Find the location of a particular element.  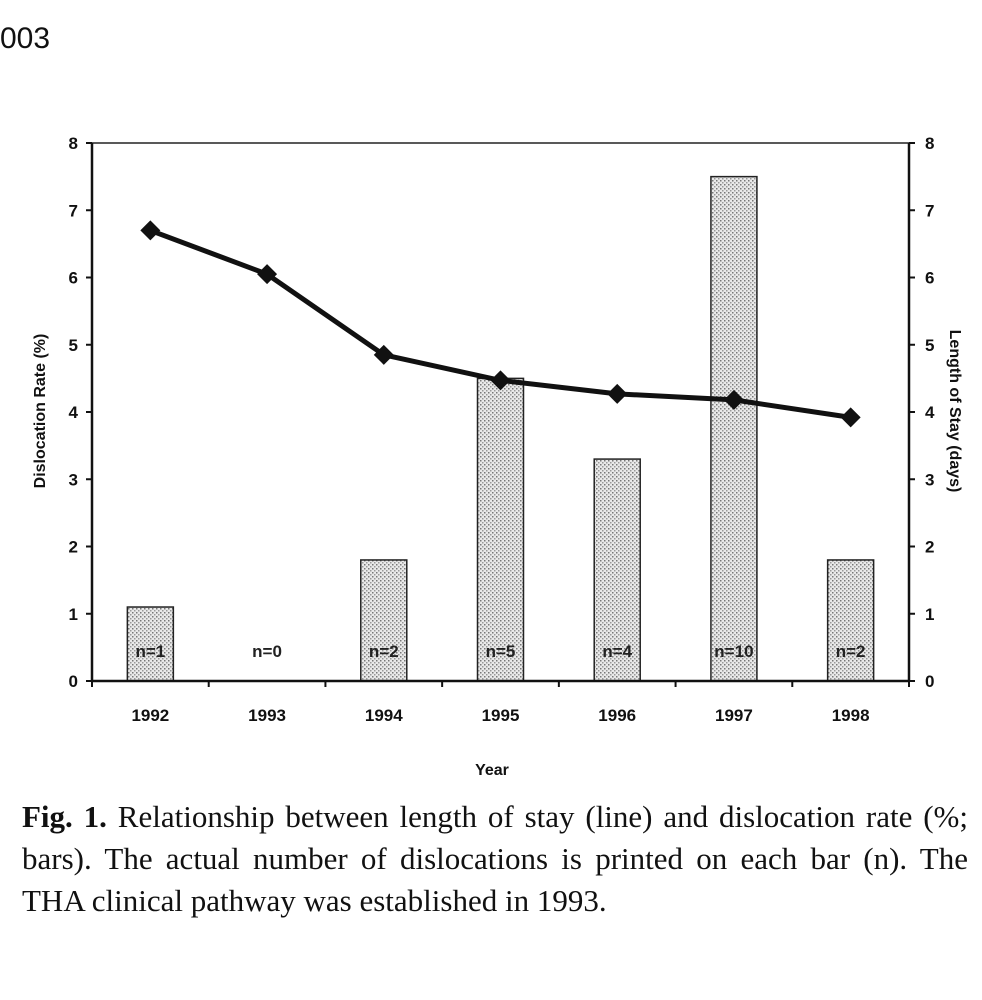

x-tick-label: 1998 is located at coordinates (851, 715).